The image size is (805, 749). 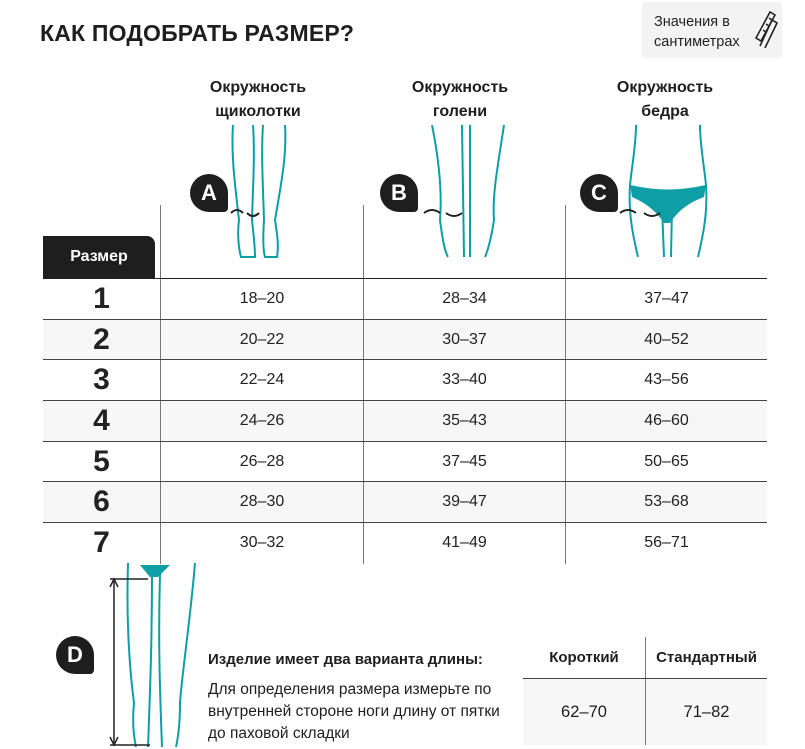 I want to click on ankle-cell: 22–24, so click(x=261, y=380).